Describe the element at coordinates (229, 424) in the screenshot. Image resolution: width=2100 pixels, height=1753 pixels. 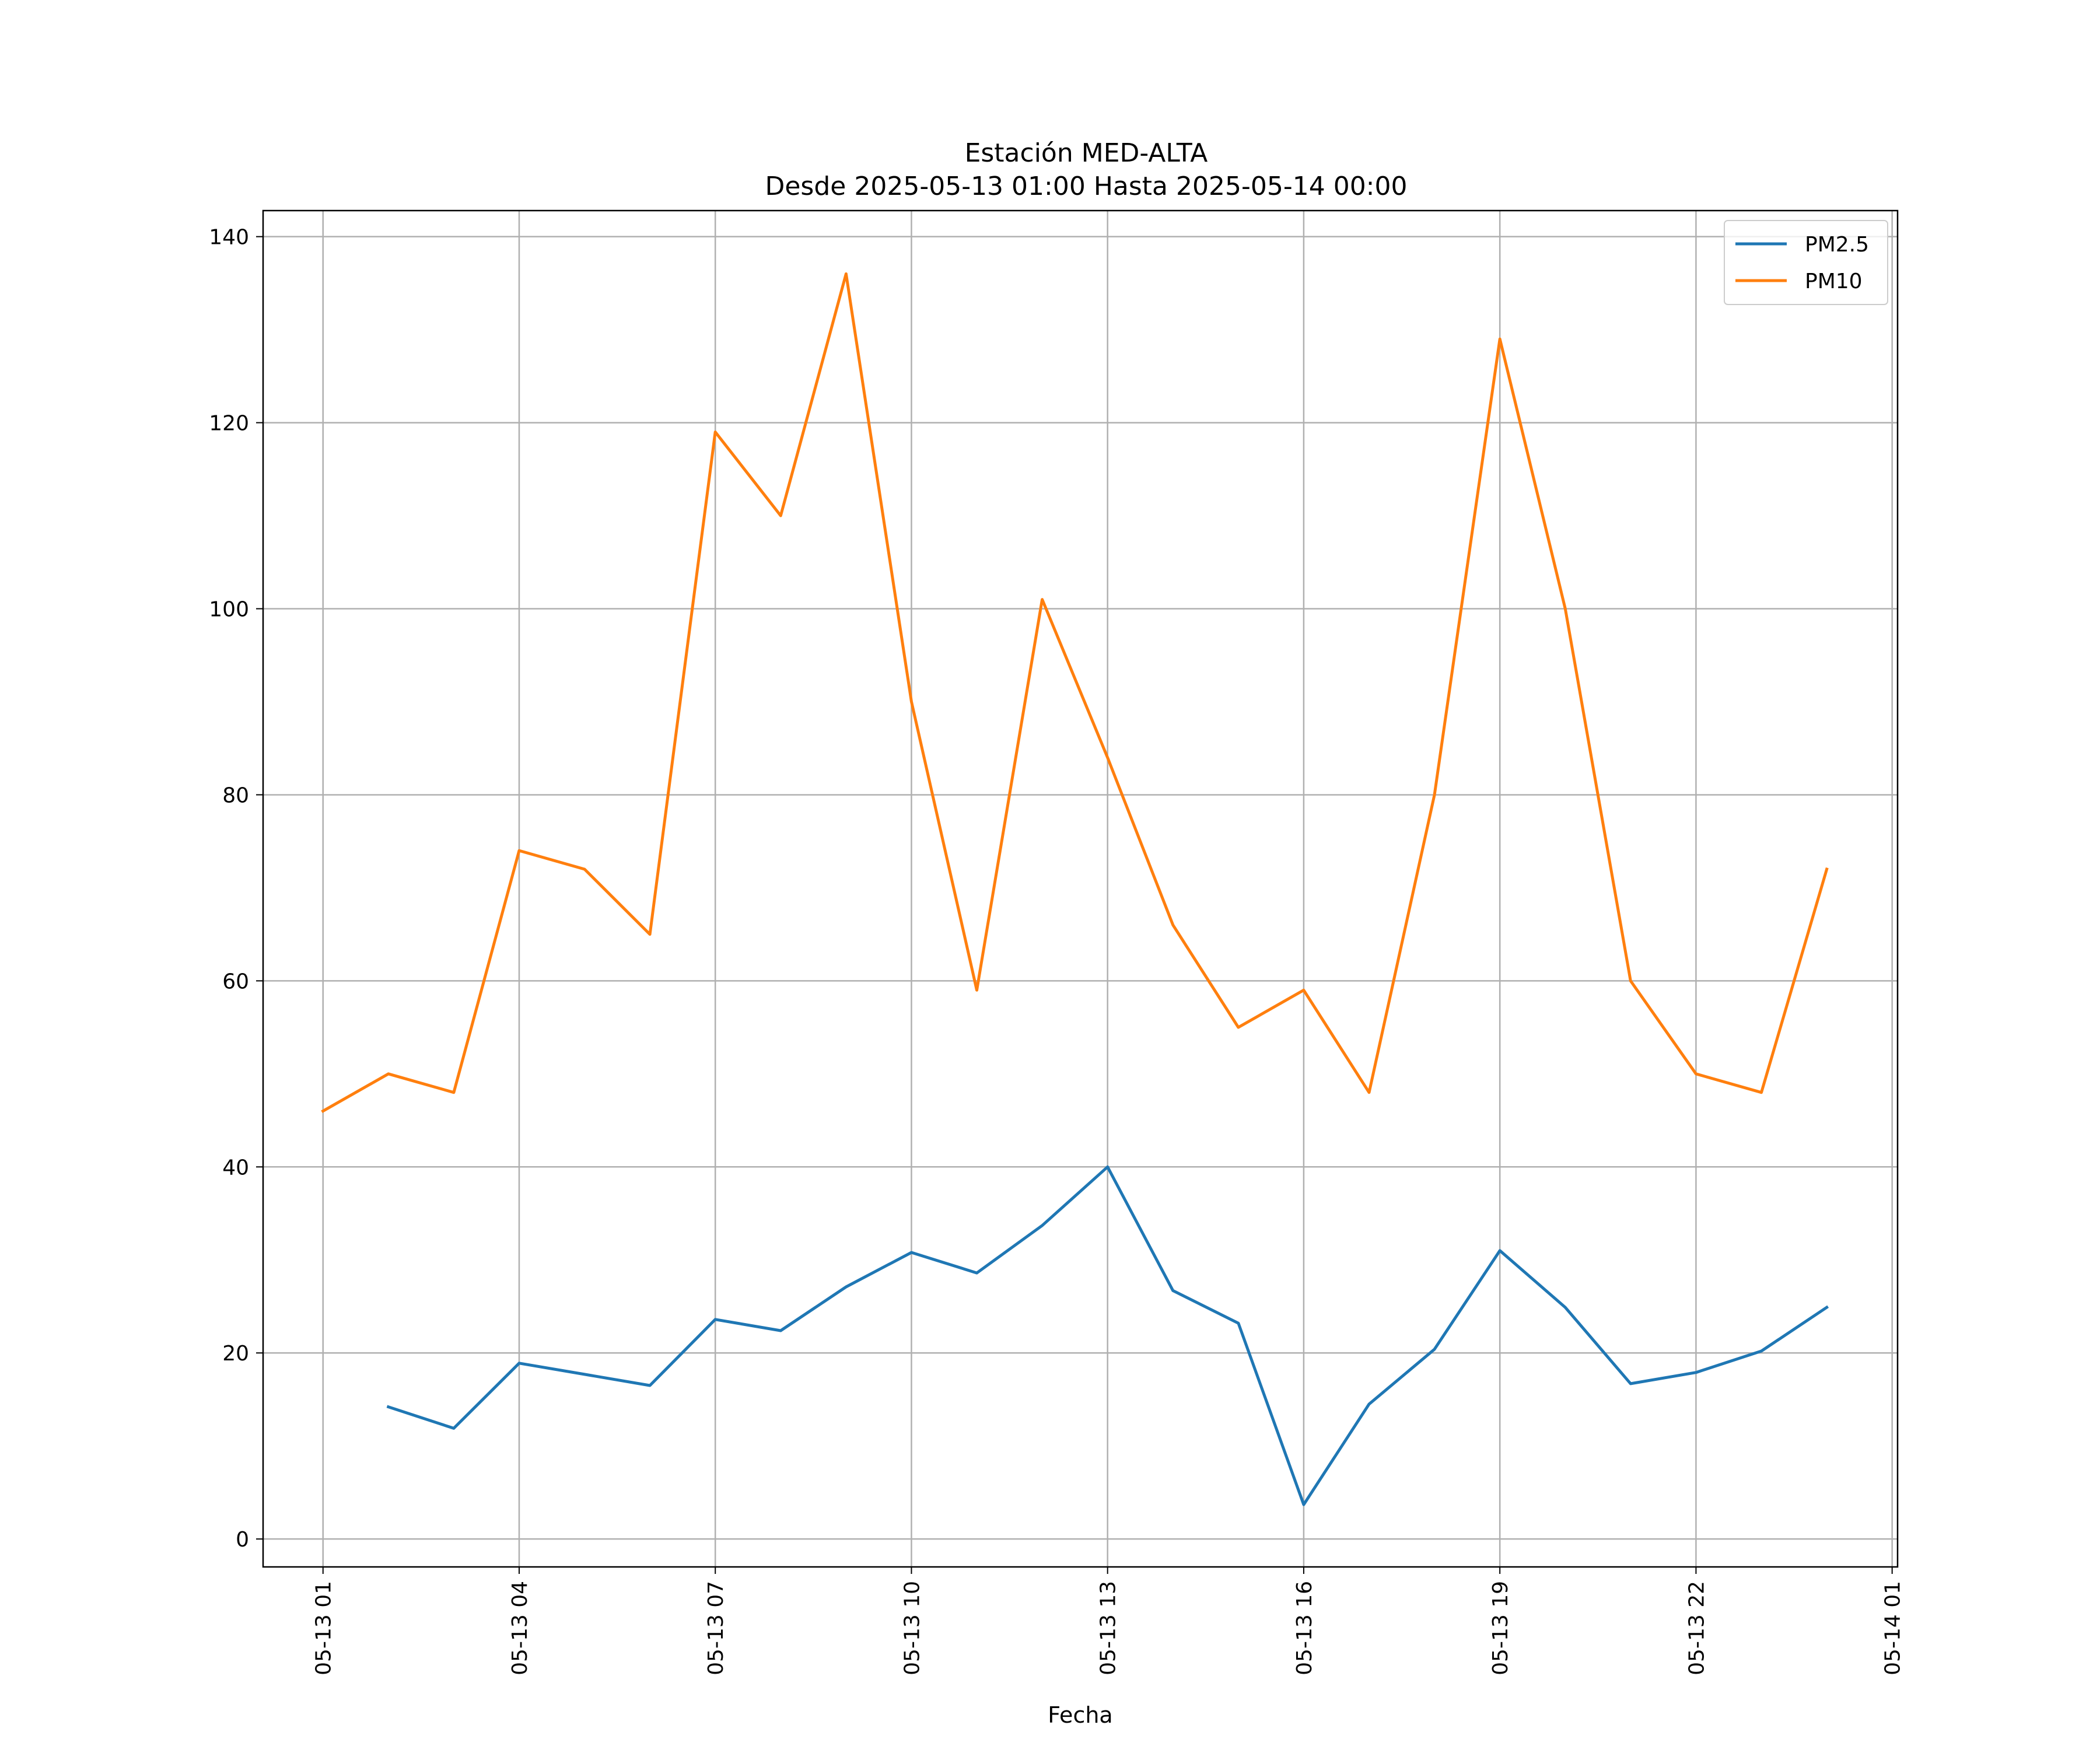
I see `y-tick-label: 120` at that location.